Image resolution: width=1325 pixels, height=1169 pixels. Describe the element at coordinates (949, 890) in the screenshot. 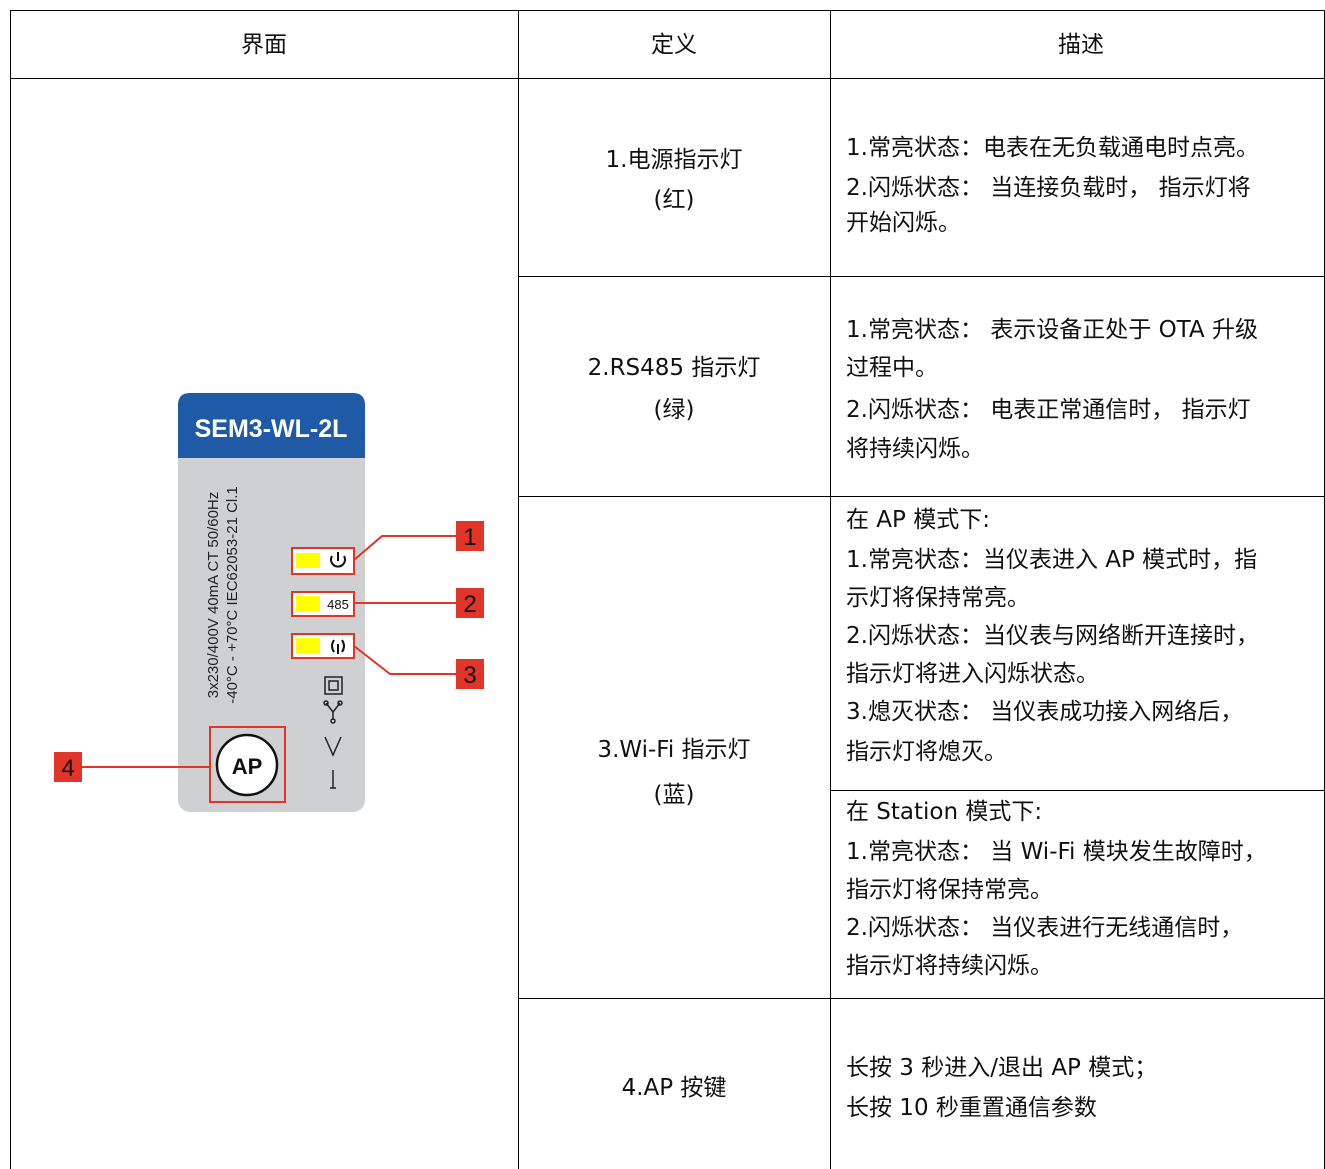

I see `description-line: 指示灯将保持常亮。` at that location.